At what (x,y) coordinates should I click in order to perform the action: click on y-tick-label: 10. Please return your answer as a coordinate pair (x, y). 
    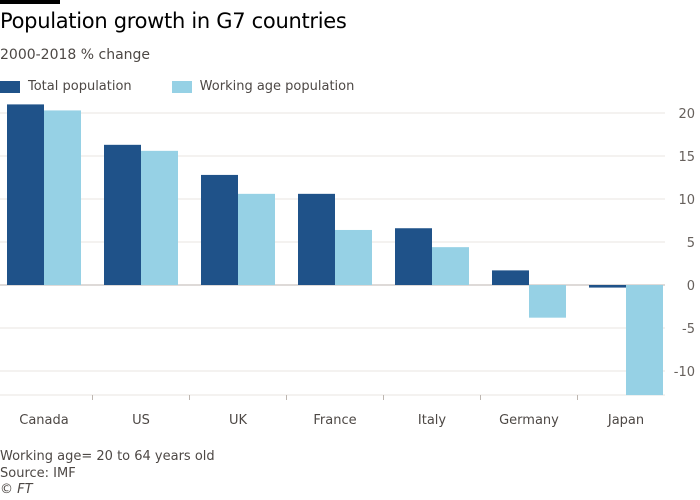
    Looking at the image, I should click on (686, 200).